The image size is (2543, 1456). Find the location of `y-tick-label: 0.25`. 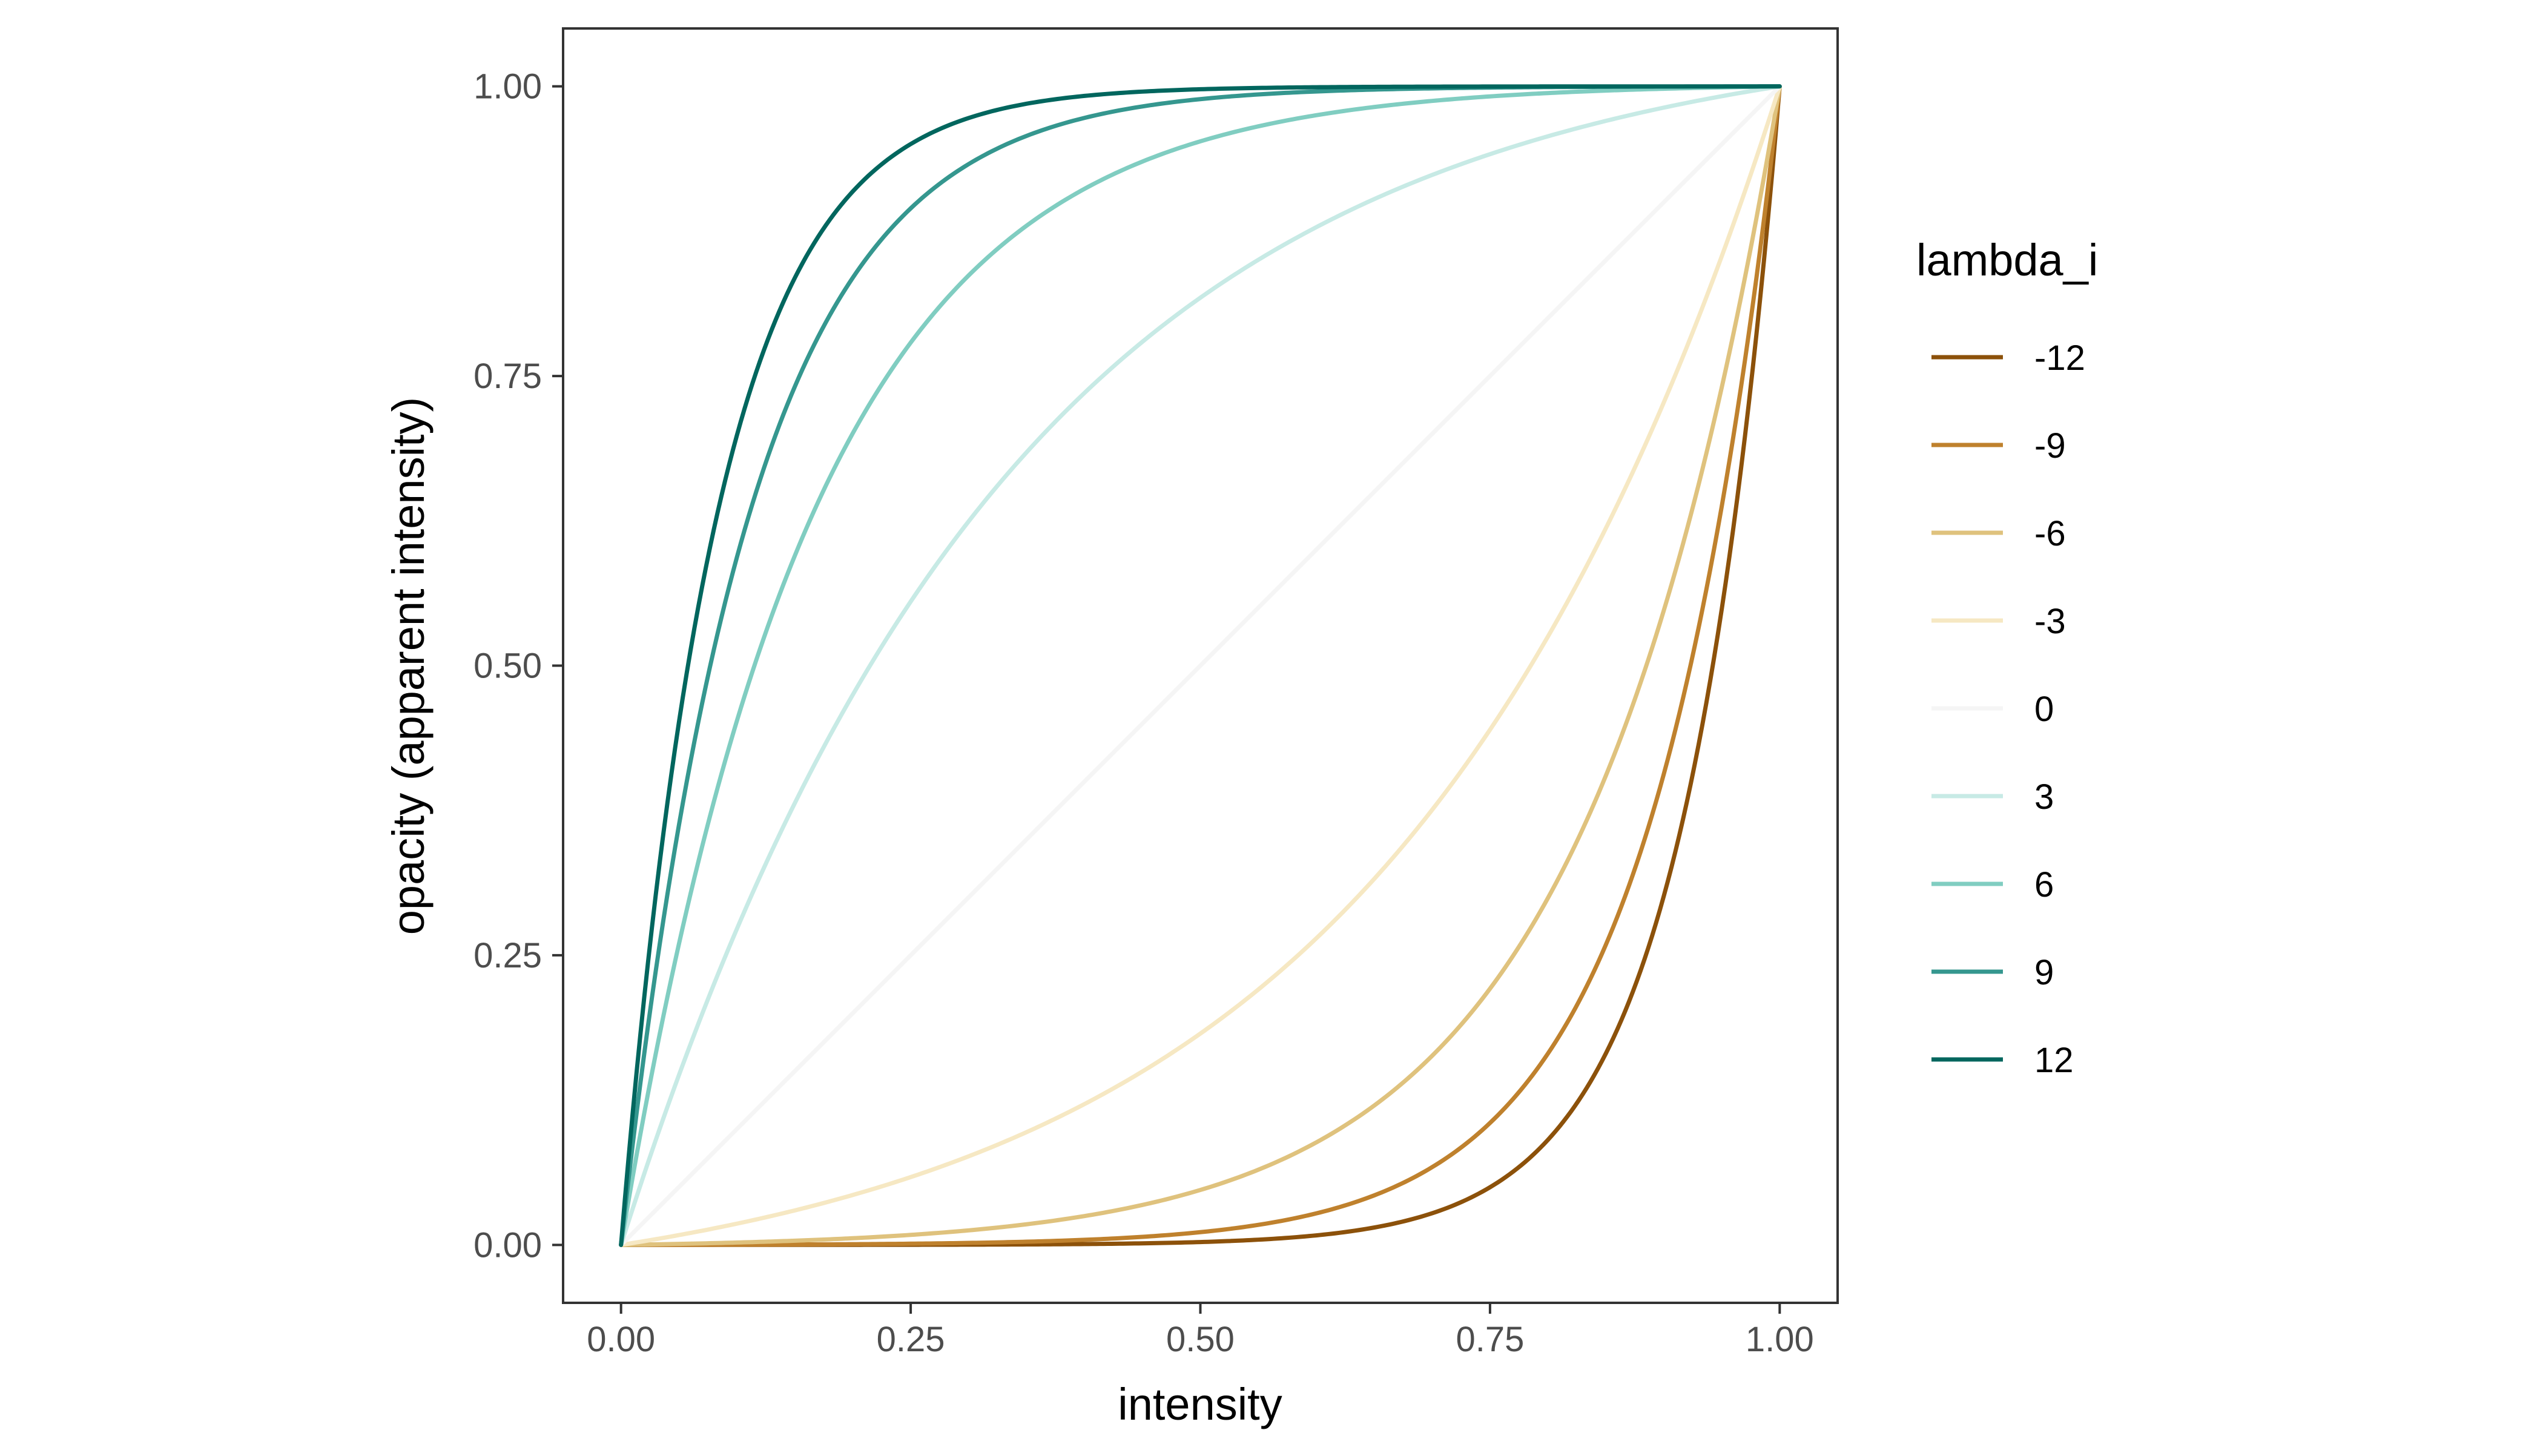

y-tick-label: 0.25 is located at coordinates (508, 955).